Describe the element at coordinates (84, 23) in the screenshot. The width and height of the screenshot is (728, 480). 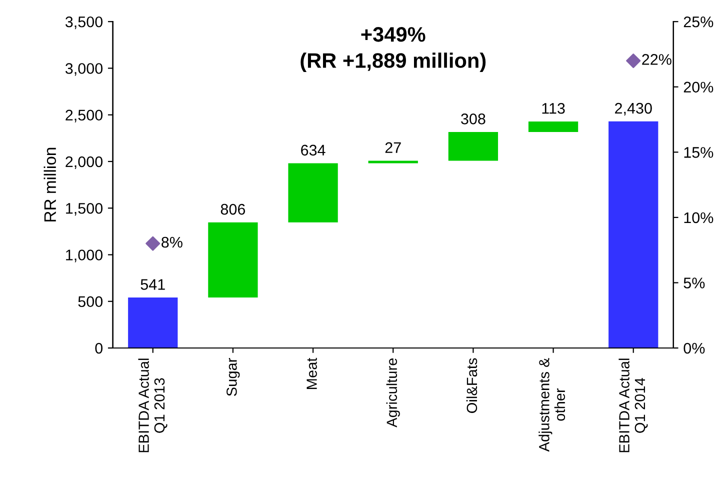
I see `y-tick-label: 3,500` at that location.